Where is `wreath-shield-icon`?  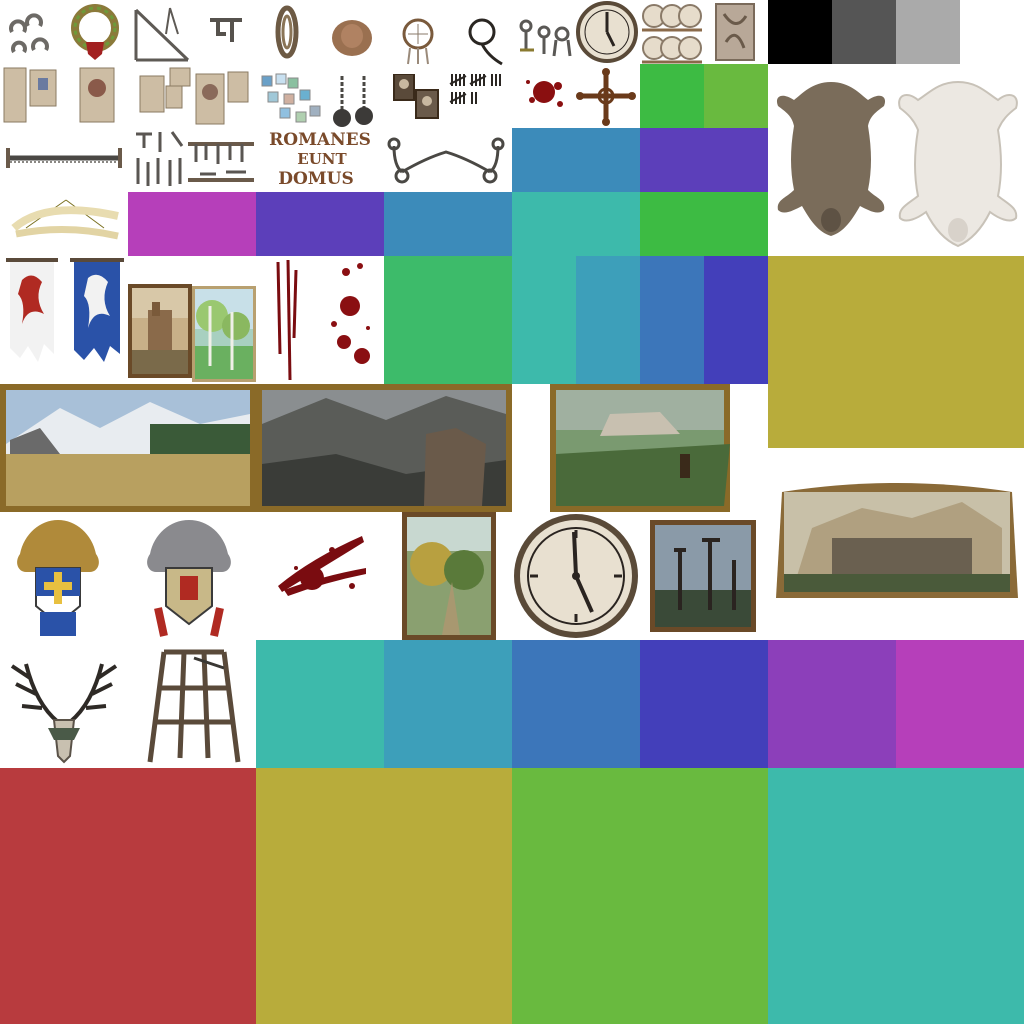 wreath-shield-icon is located at coordinates (95, 32).